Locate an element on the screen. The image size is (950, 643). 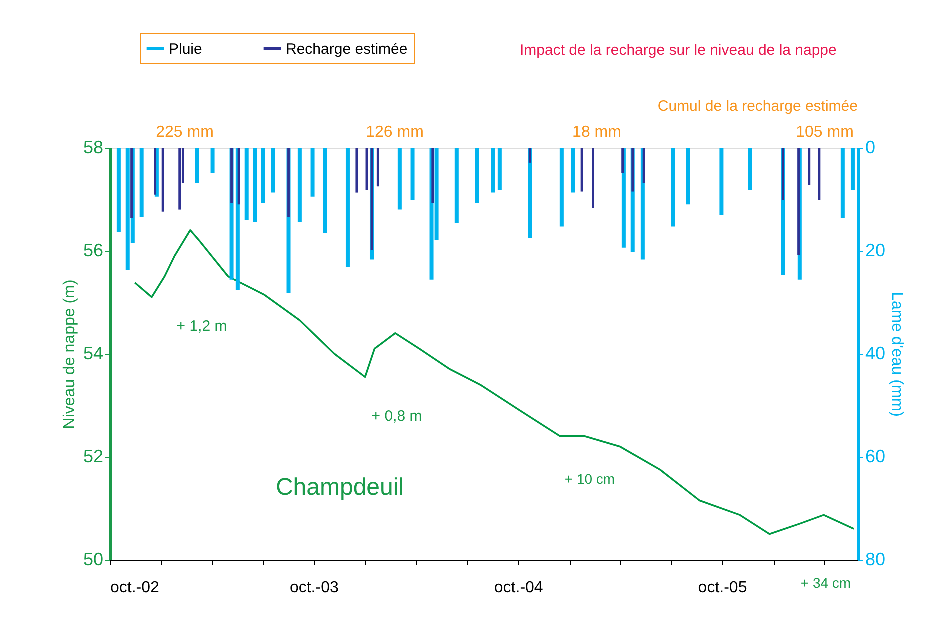
y-tick-label: 54 is located at coordinates (93, 354).